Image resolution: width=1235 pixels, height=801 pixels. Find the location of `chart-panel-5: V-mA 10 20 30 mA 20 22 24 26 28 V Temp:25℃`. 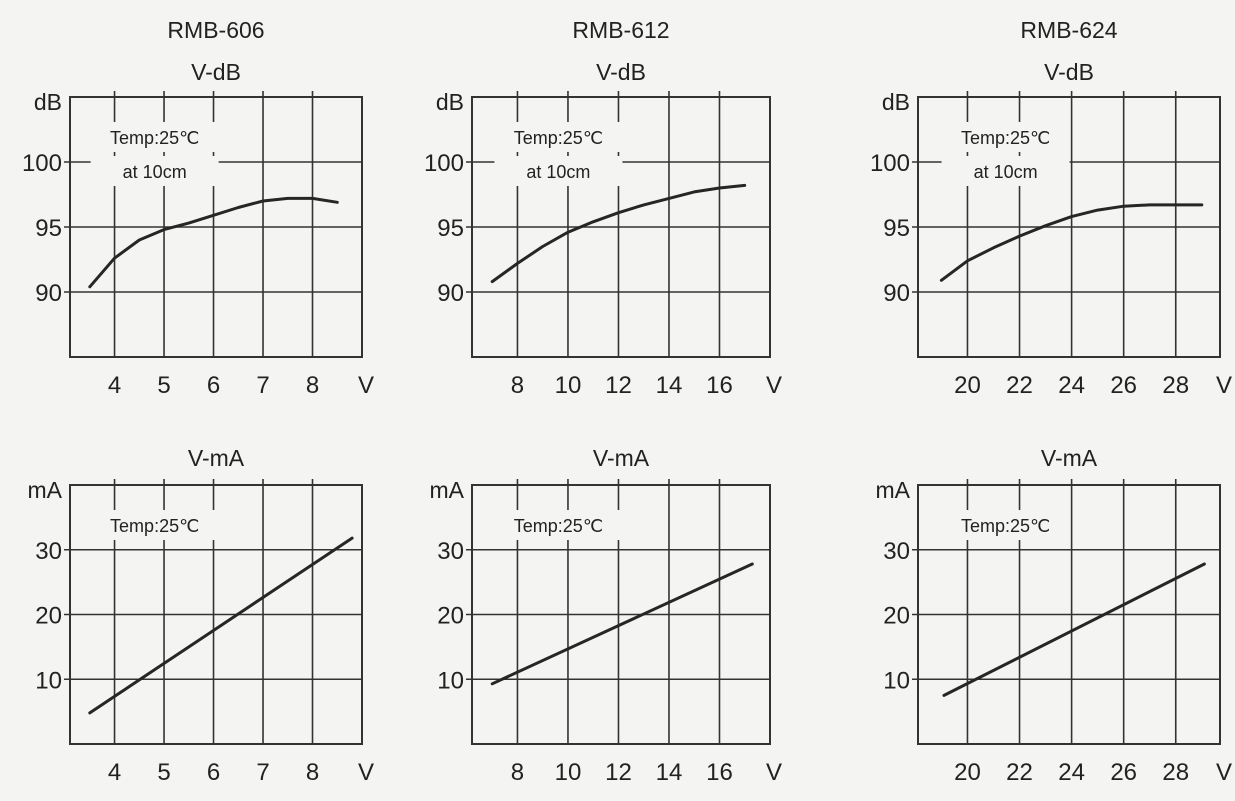

chart-panel-5: V-mA 10 20 30 mA 20 22 24 26 28 V Temp:25℃ is located at coordinates (1054, 615).